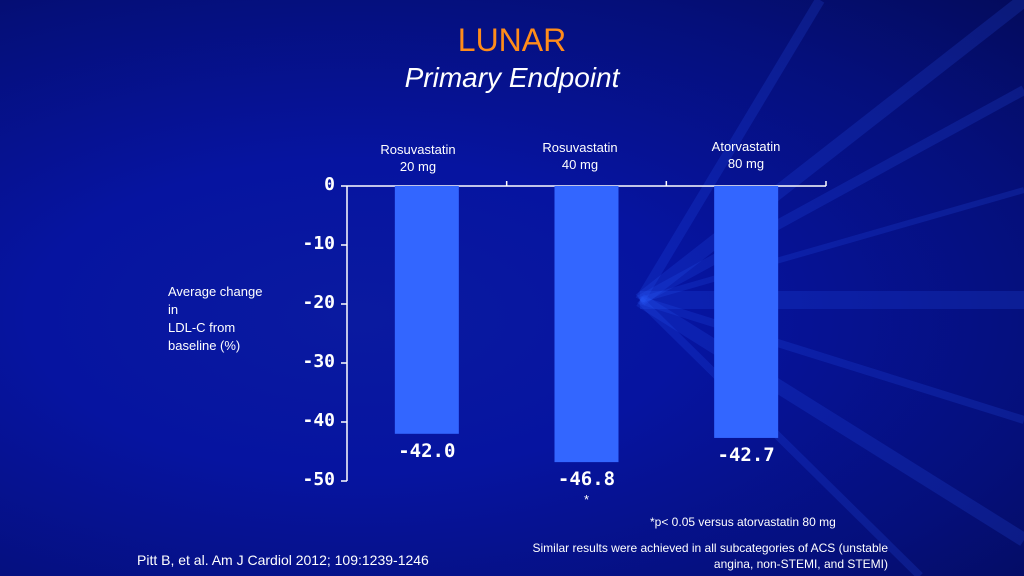 The height and width of the screenshot is (576, 1024). What do you see at coordinates (329, 184) in the screenshot?
I see `y-tick-label: 0` at bounding box center [329, 184].